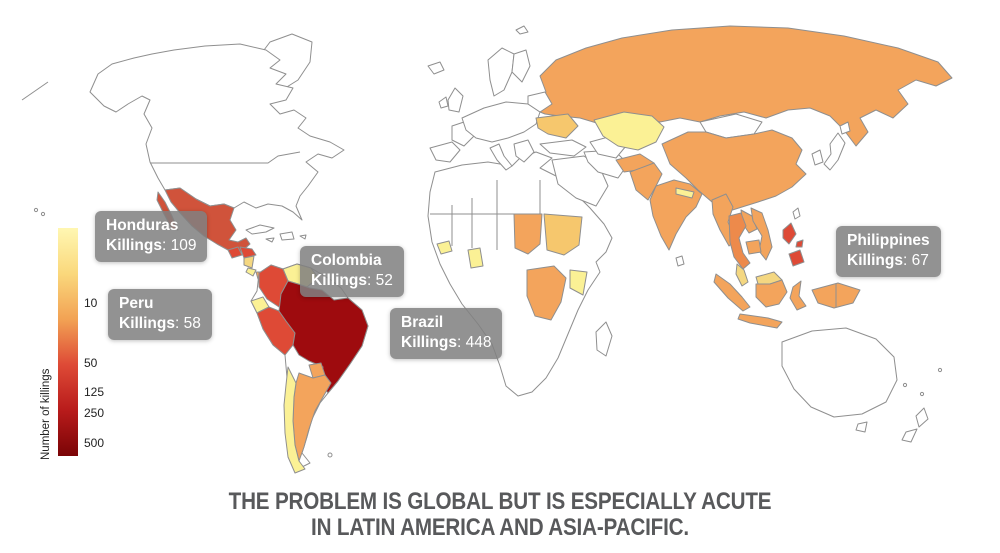 The width and height of the screenshot is (1000, 553). What do you see at coordinates (249, 262) in the screenshot?
I see `country-nicaragua` at bounding box center [249, 262].